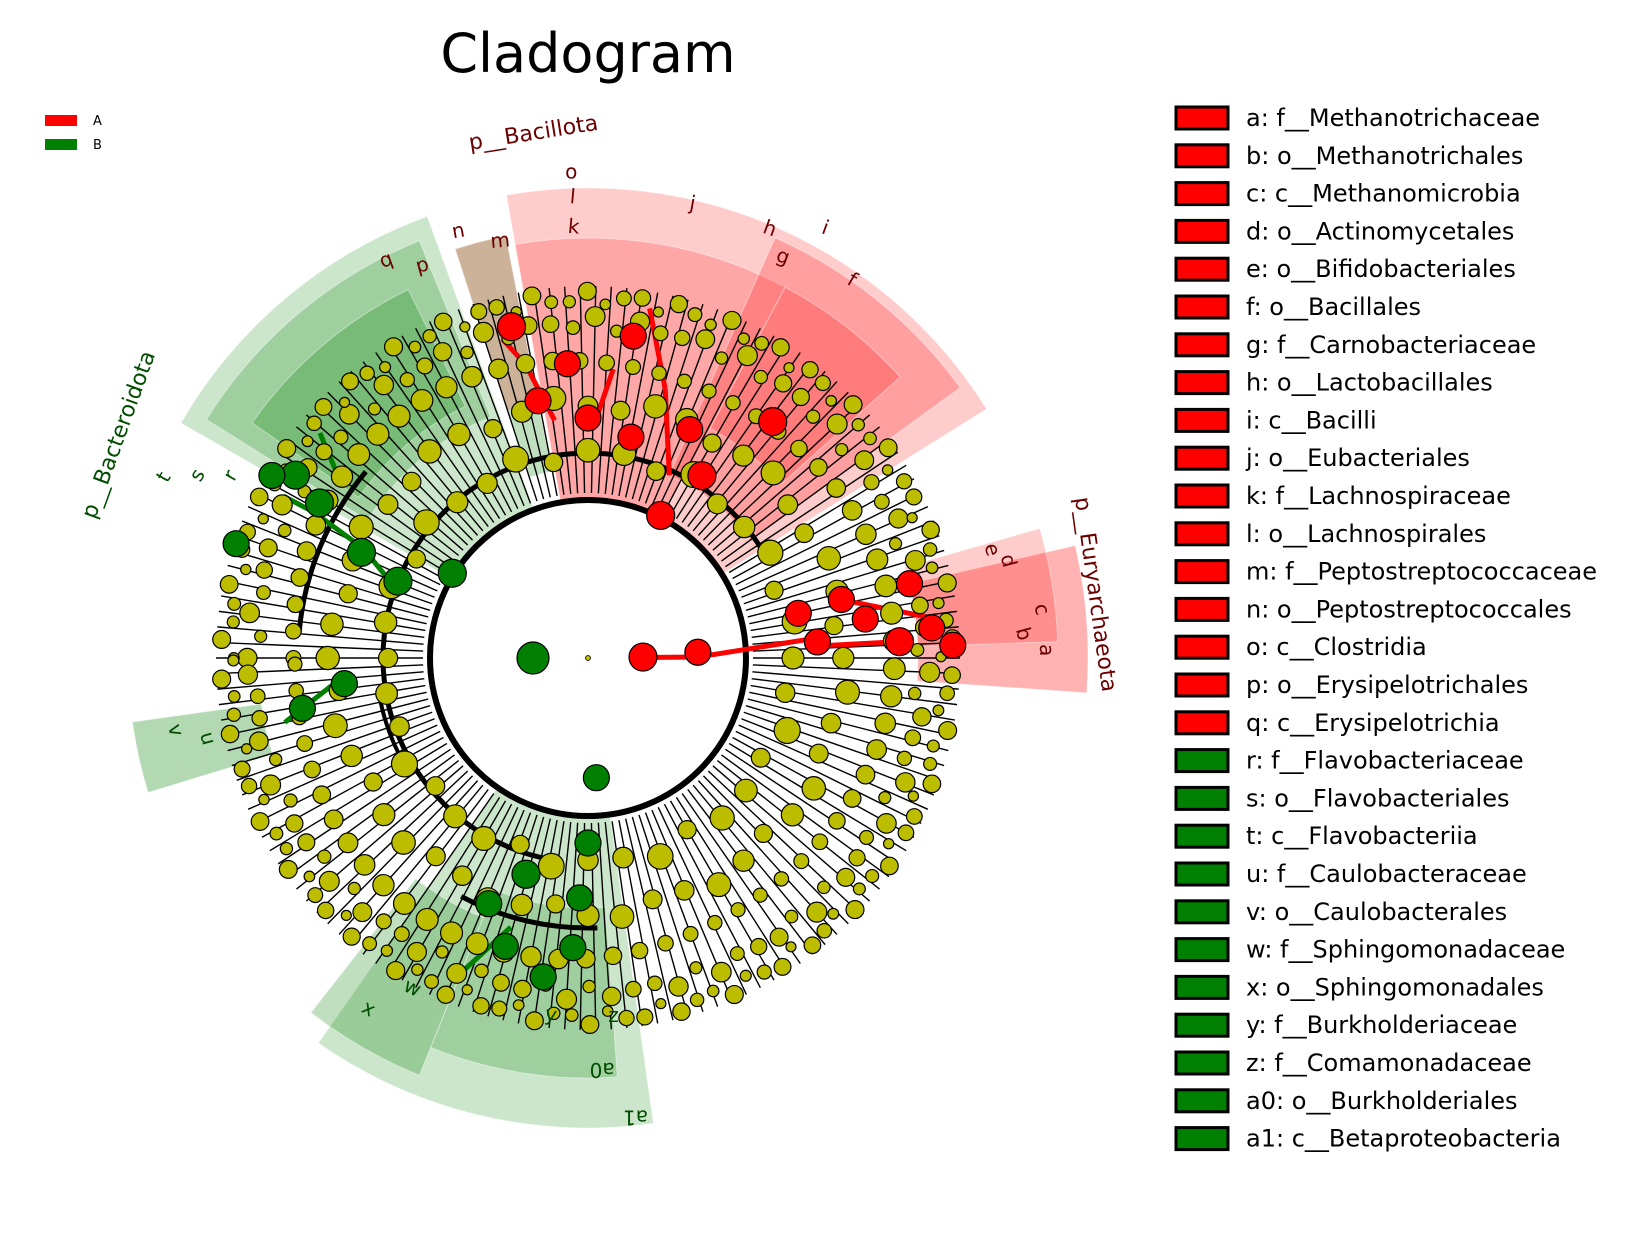  What do you see at coordinates (1311, 420) in the screenshot?
I see `biomarker-legend-label: i: c__Bacilli` at bounding box center [1311, 420].